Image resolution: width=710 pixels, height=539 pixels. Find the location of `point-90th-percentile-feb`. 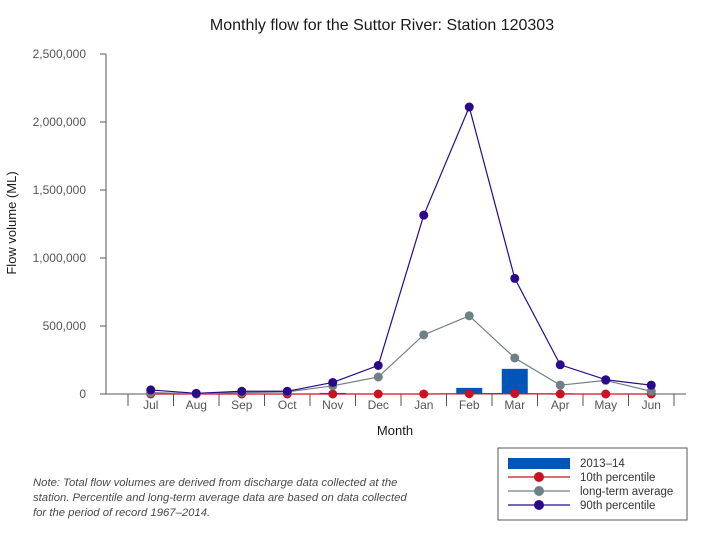

point-90th-percentile-feb is located at coordinates (469, 107).